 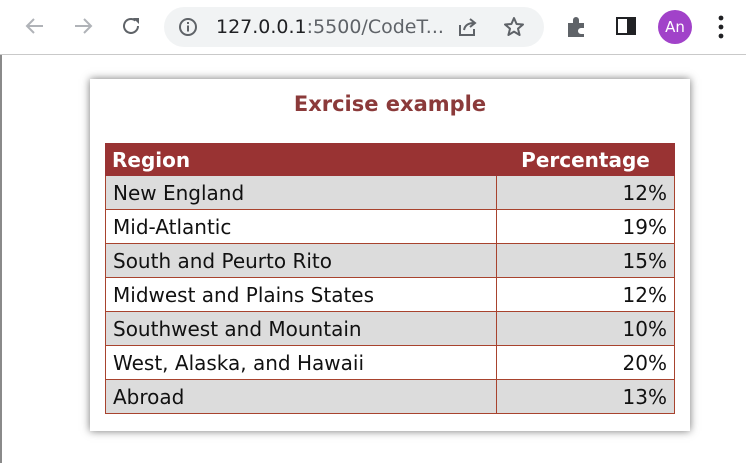 I want to click on column-header-region: Region, so click(x=301, y=159).